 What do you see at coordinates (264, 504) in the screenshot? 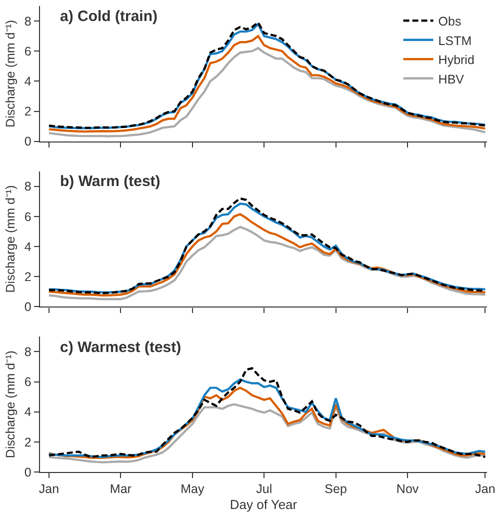
I see `x-axis-title: Day of Year` at bounding box center [264, 504].